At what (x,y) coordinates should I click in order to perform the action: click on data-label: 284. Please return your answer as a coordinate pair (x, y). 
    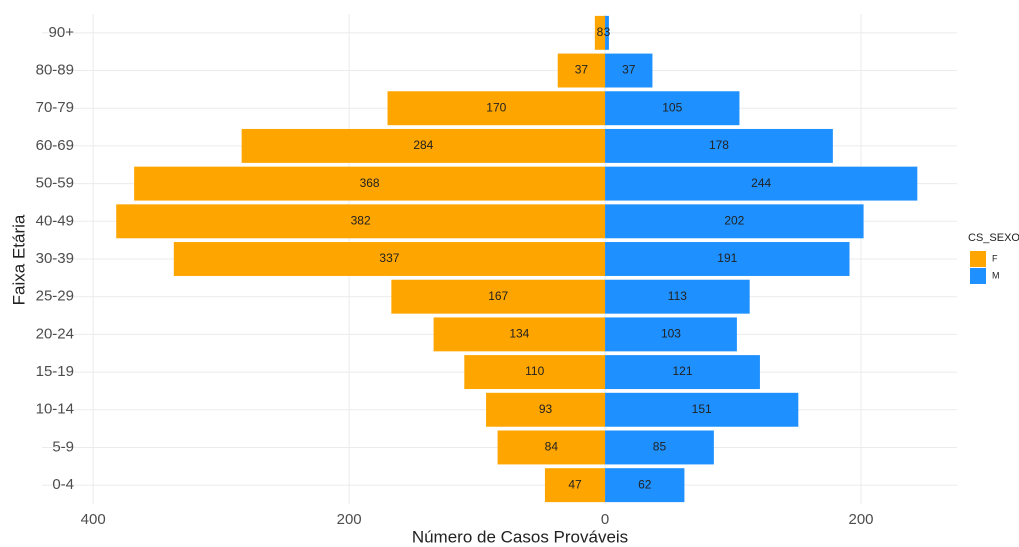
    Looking at the image, I should click on (423, 145).